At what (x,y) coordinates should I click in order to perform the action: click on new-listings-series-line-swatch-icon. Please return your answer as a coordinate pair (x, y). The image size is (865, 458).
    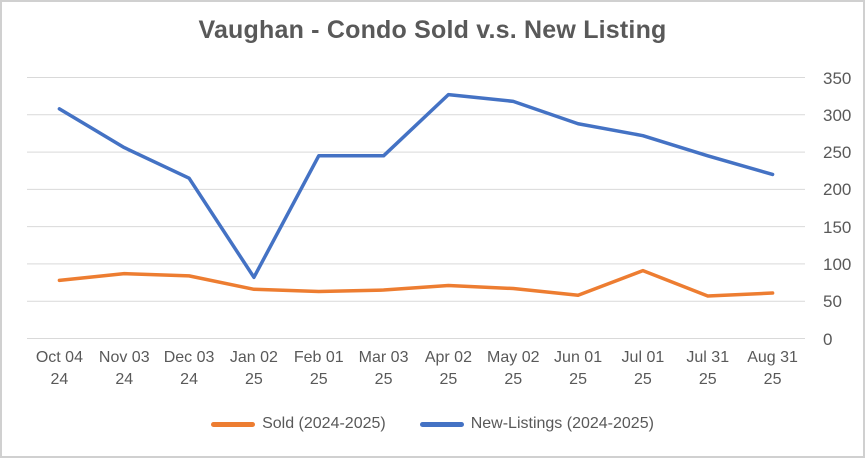
    Looking at the image, I should click on (441, 424).